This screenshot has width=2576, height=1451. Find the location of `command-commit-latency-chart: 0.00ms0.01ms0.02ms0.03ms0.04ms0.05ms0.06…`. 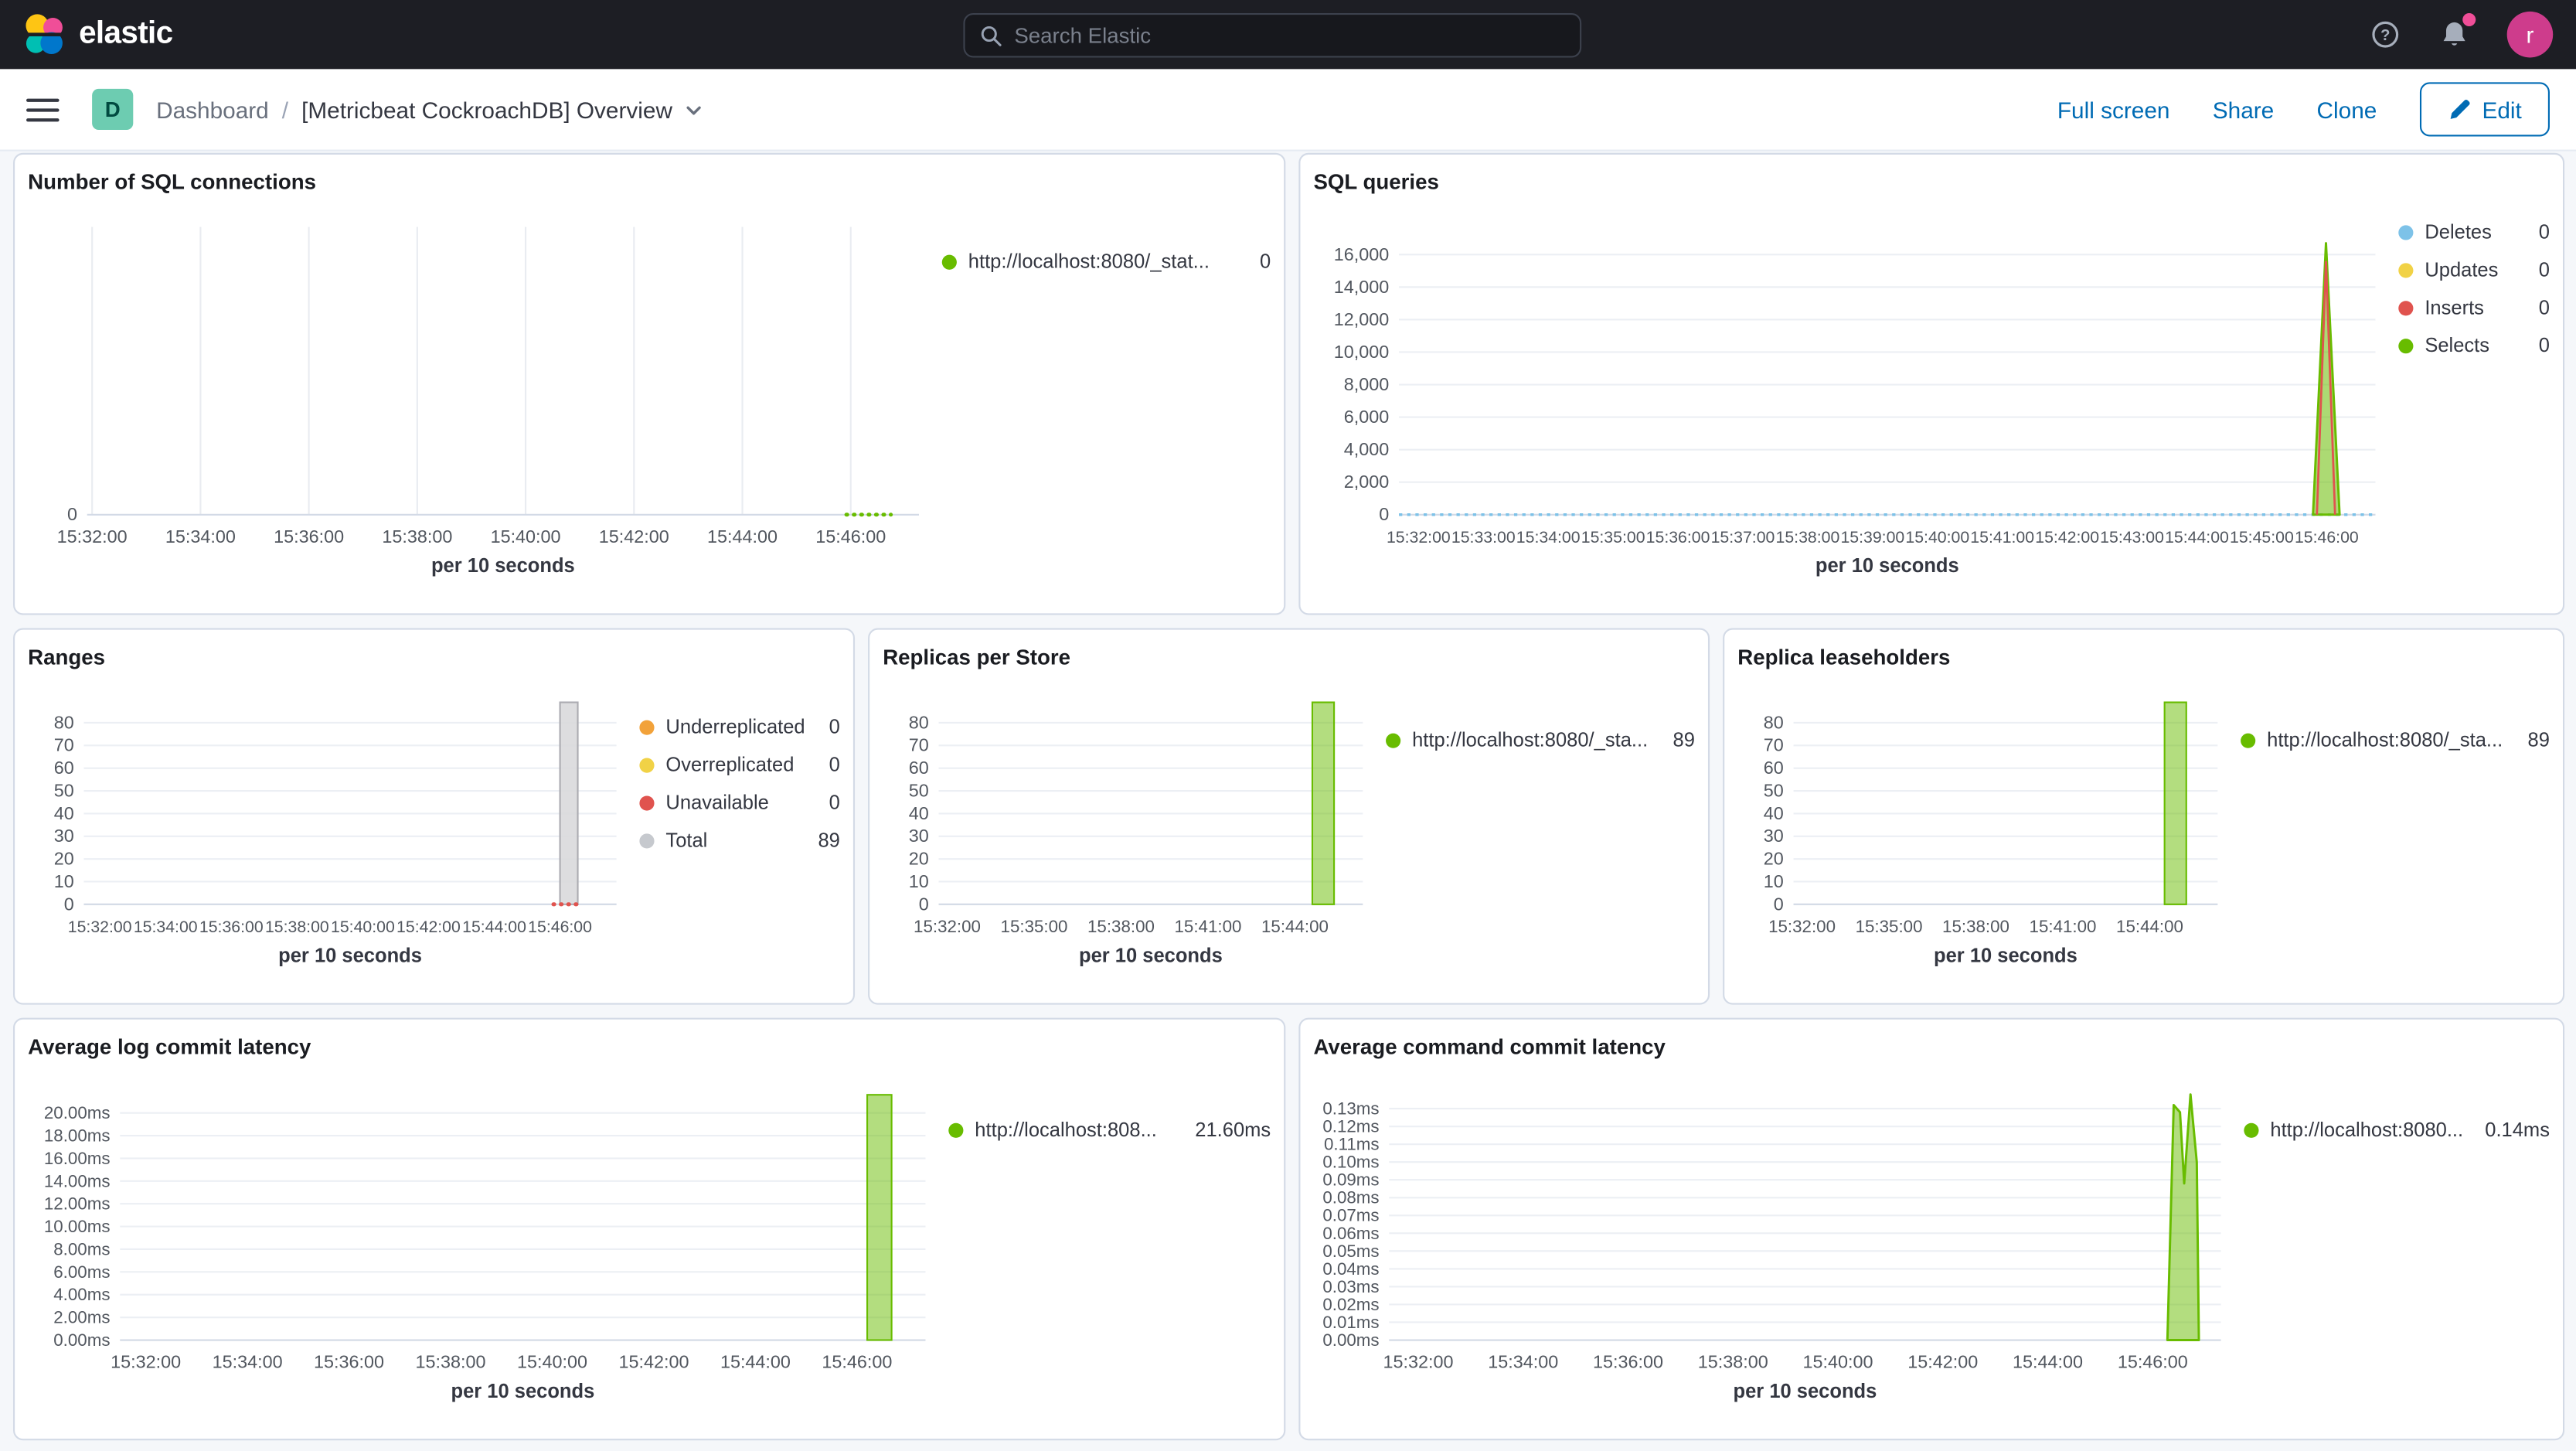

command-commit-latency-chart: 0.00ms0.01ms0.02ms0.03ms0.04ms0.05ms0.06… is located at coordinates (1932, 1247).